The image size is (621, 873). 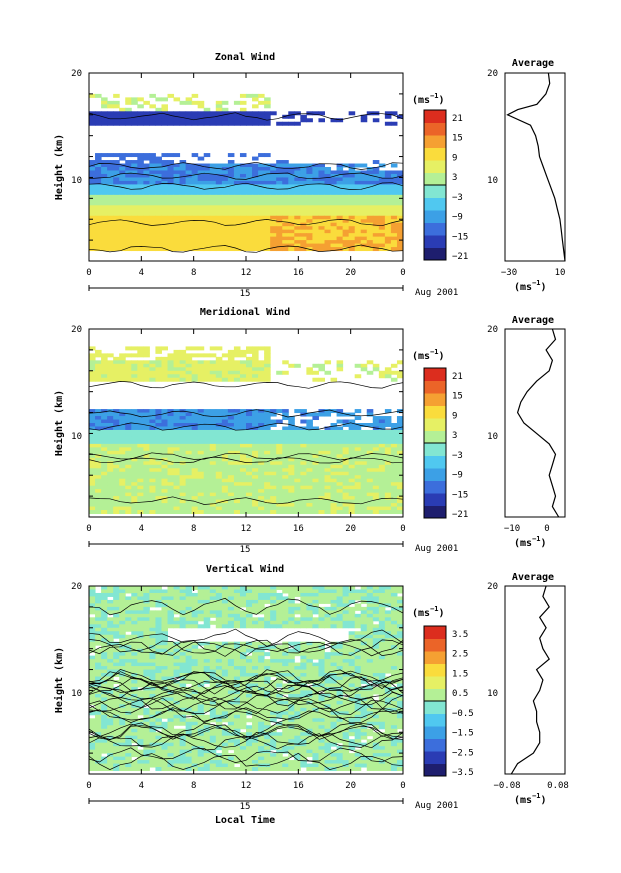 I want to click on colorbar-swatch, so click(x=435, y=191).